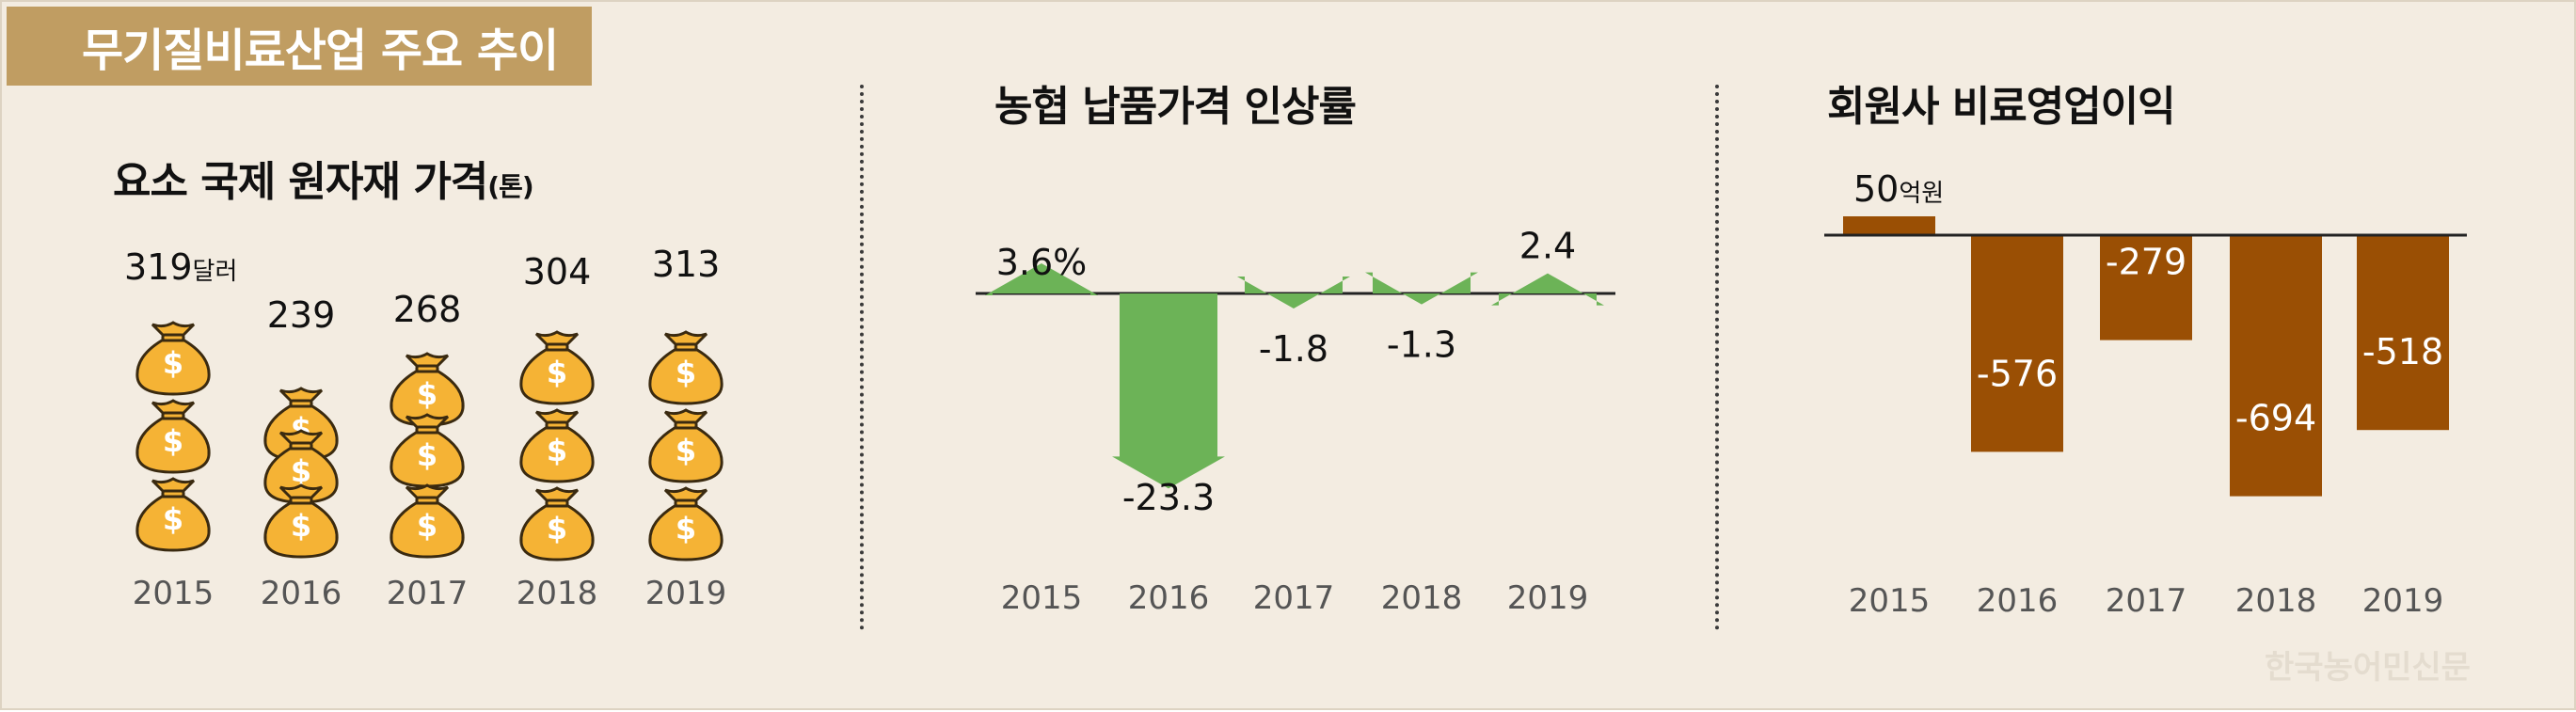 The image size is (2576, 712). Describe the element at coordinates (1042, 598) in the screenshot. I see `chart2-year-label: 2015` at that location.